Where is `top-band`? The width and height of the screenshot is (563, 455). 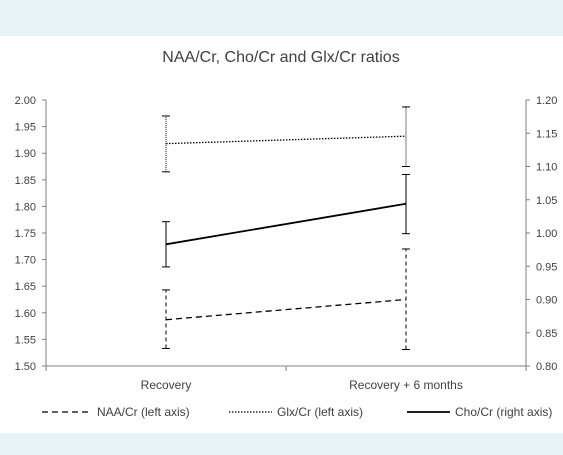 top-band is located at coordinates (281, 18).